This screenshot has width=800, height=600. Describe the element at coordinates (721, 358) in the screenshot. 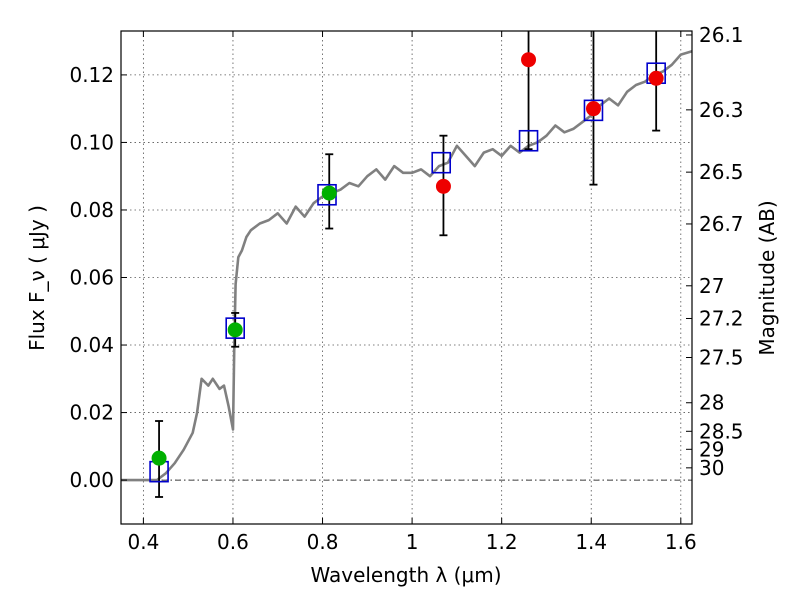

I see `mag-tick-label: 27.5` at that location.